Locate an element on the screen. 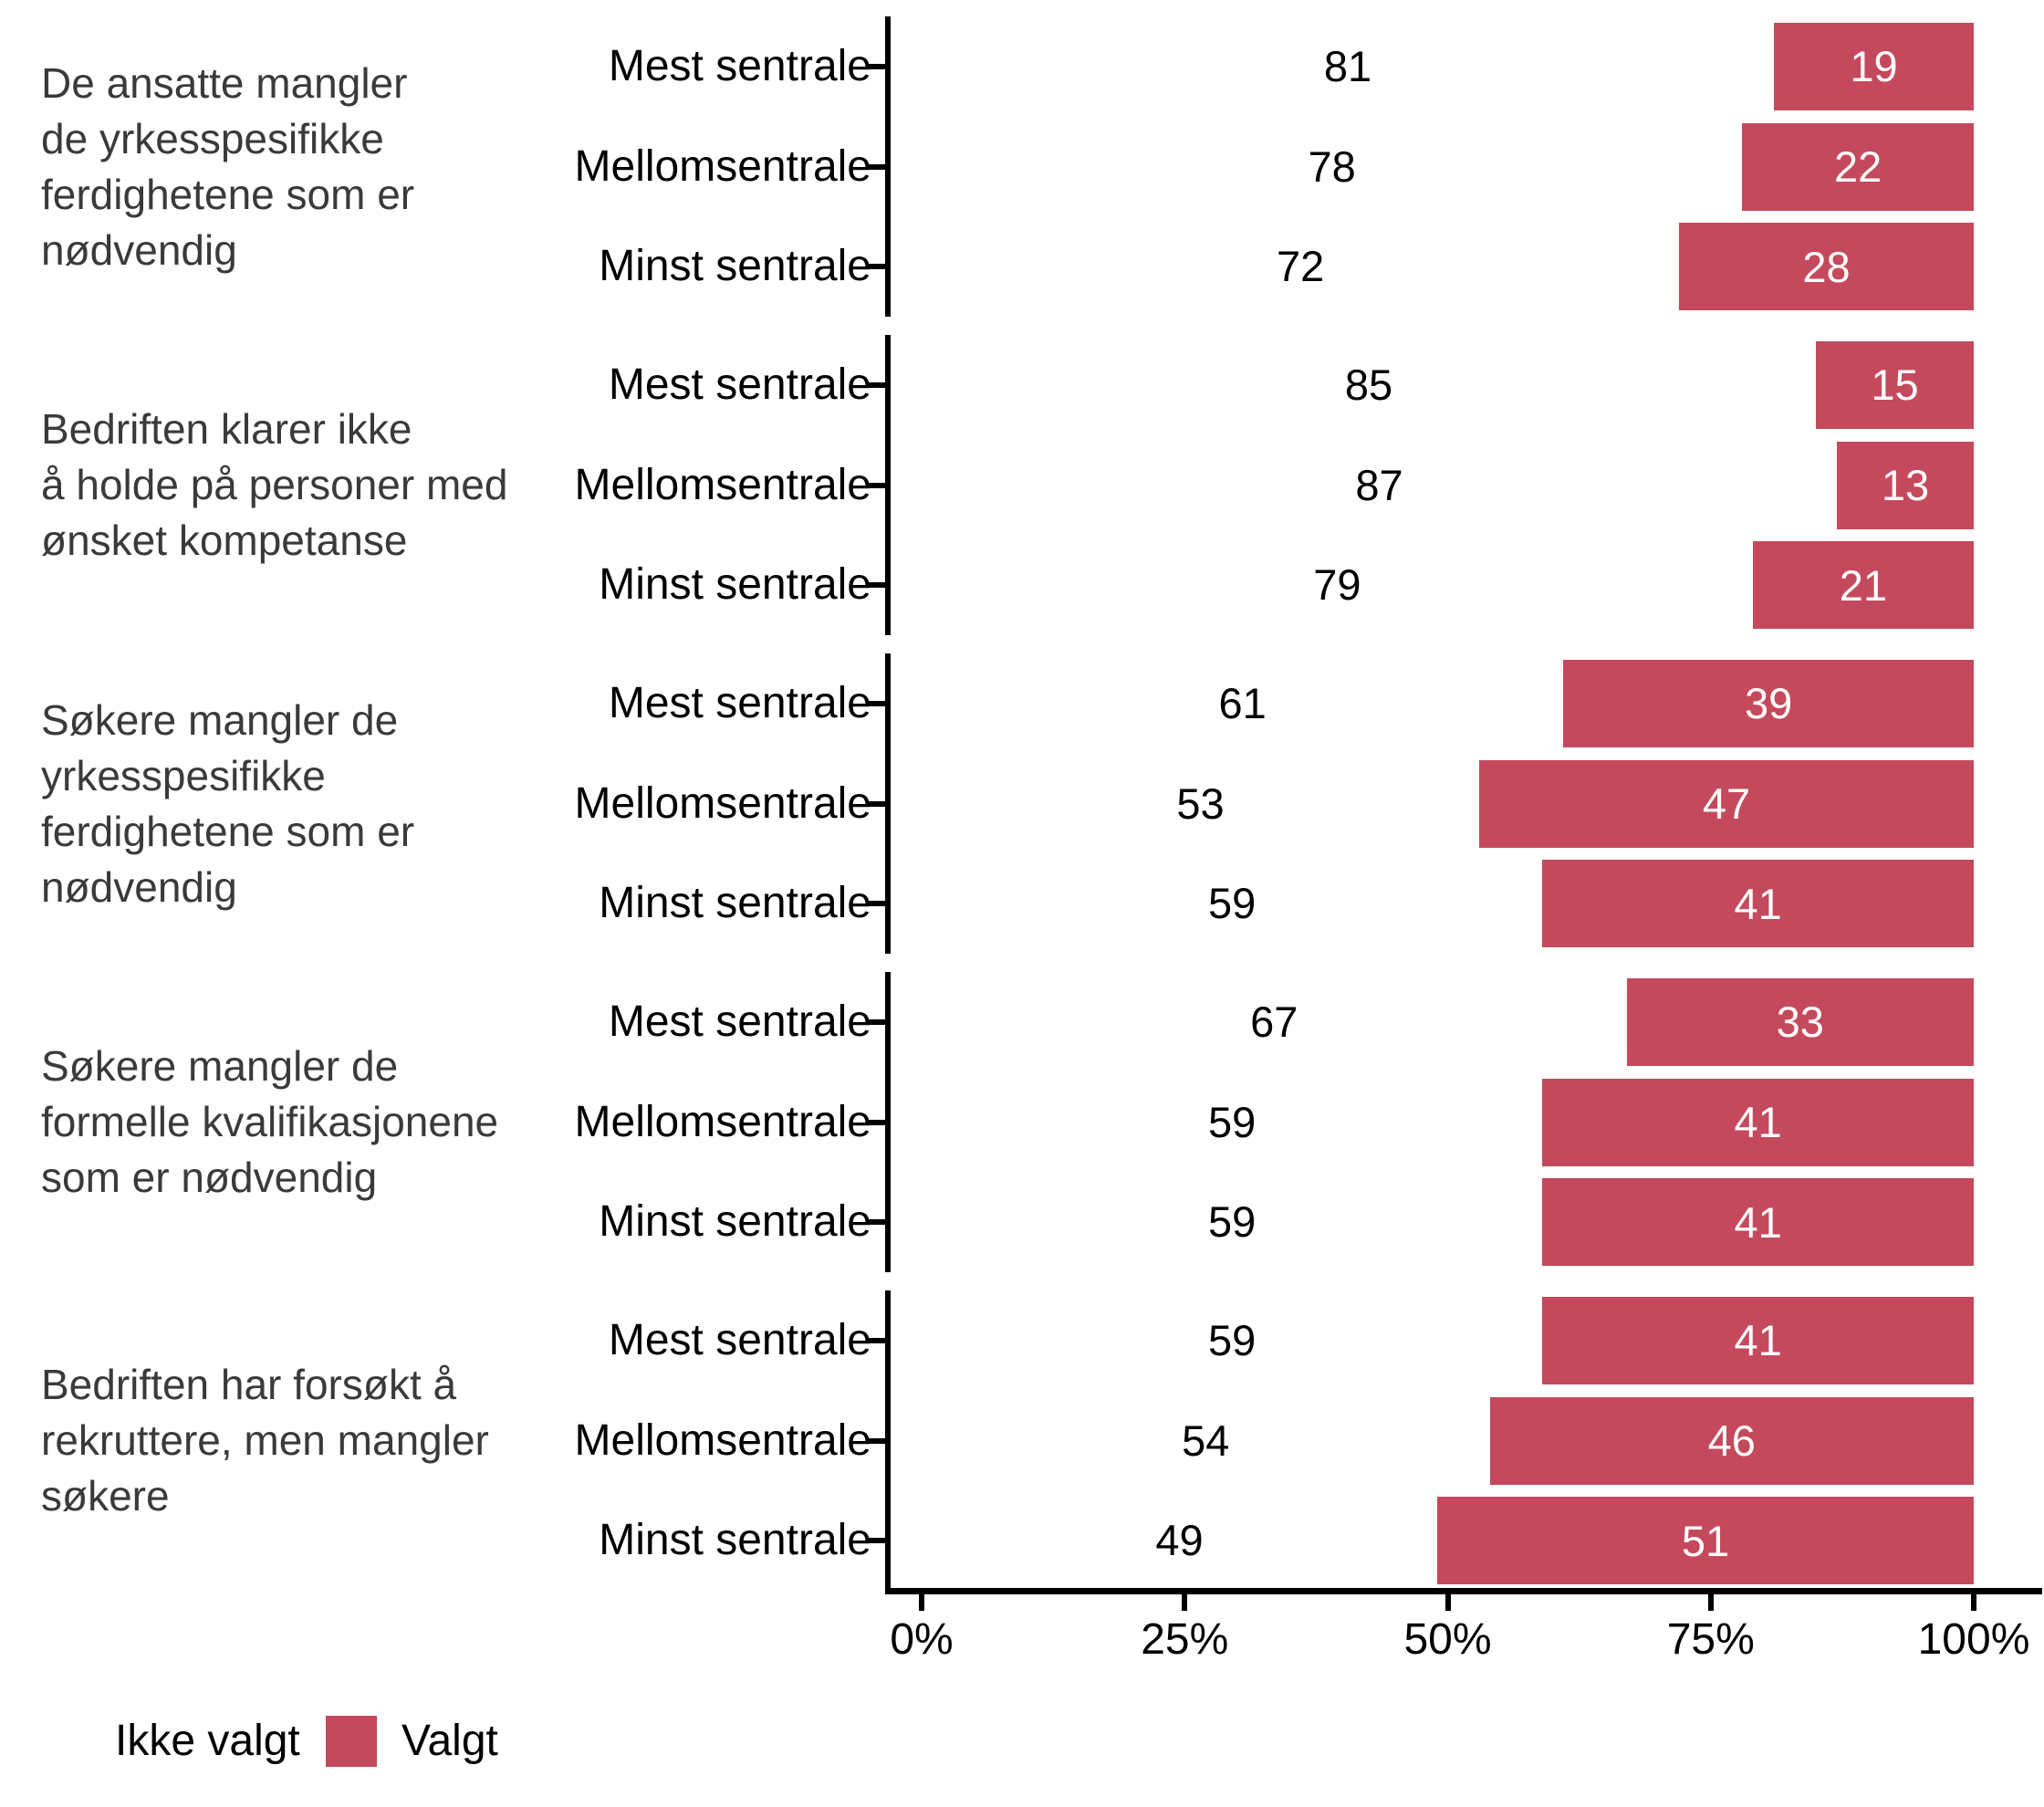  x-tick-label: 75% is located at coordinates (1710, 1640).